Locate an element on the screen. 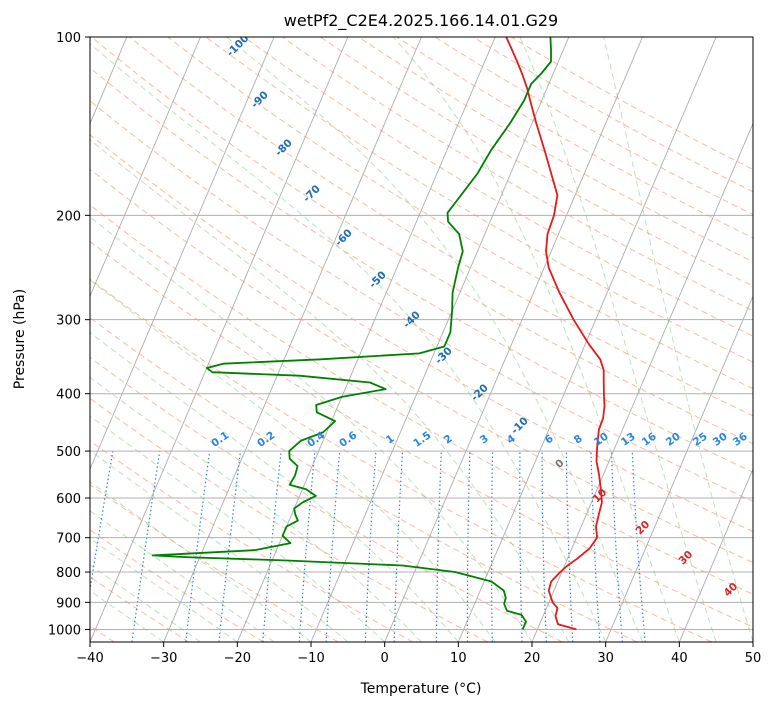 Image resolution: width=775 pixels, height=708 pixels. x-tick-label: 10 is located at coordinates (458, 658).